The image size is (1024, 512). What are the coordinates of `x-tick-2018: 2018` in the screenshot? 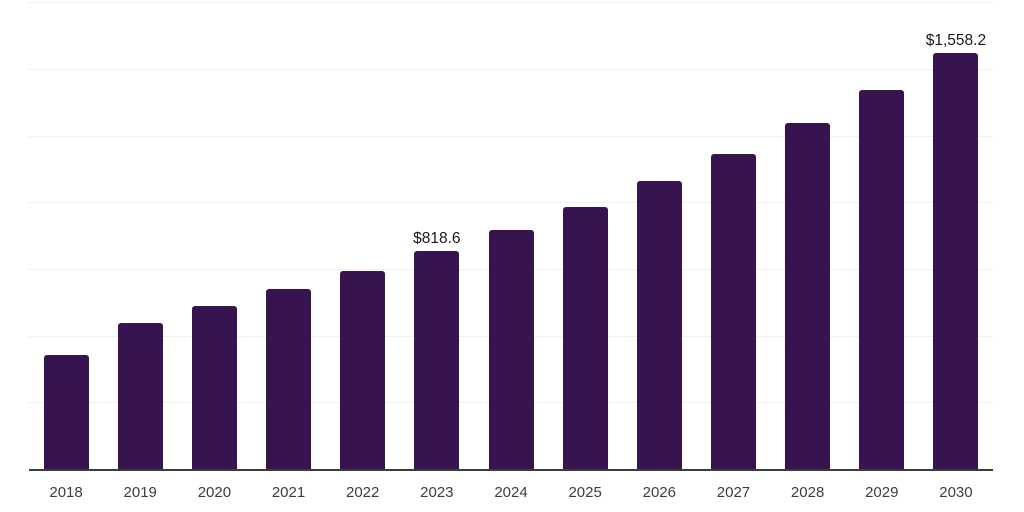 It's located at (66, 492).